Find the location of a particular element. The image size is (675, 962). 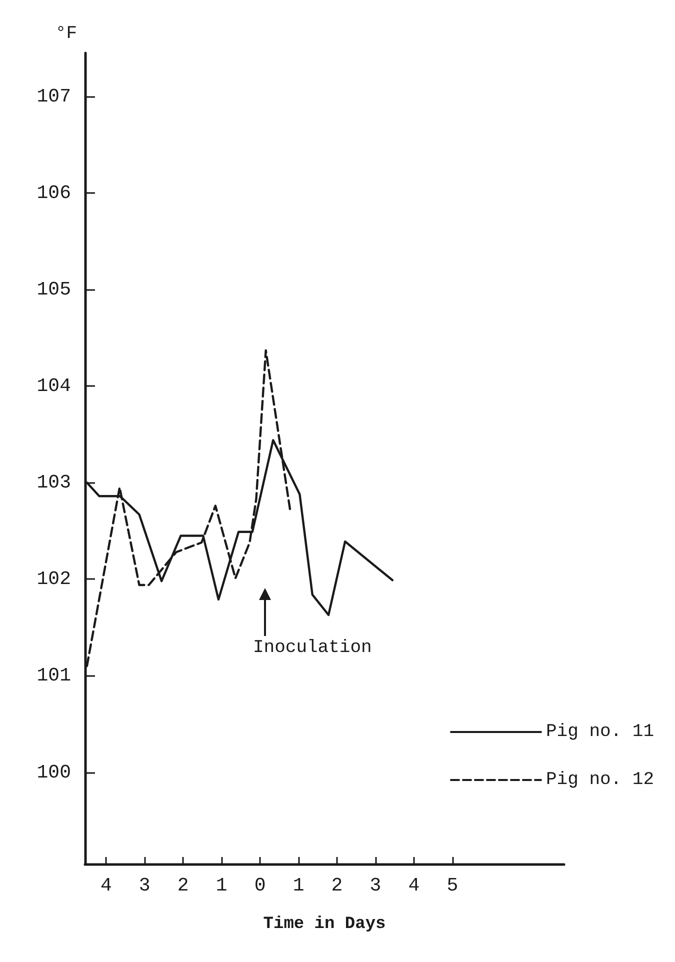

y-tick-label: 106 is located at coordinates (53, 193).